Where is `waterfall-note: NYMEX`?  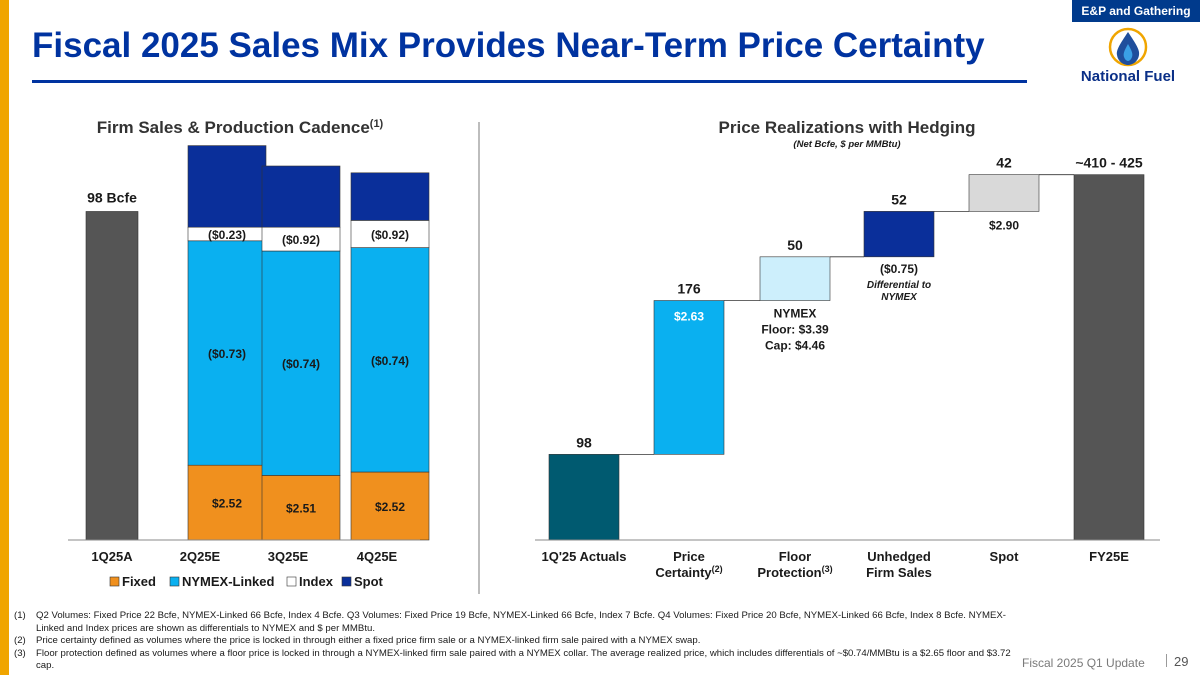
waterfall-note: NYMEX is located at coordinates (795, 314).